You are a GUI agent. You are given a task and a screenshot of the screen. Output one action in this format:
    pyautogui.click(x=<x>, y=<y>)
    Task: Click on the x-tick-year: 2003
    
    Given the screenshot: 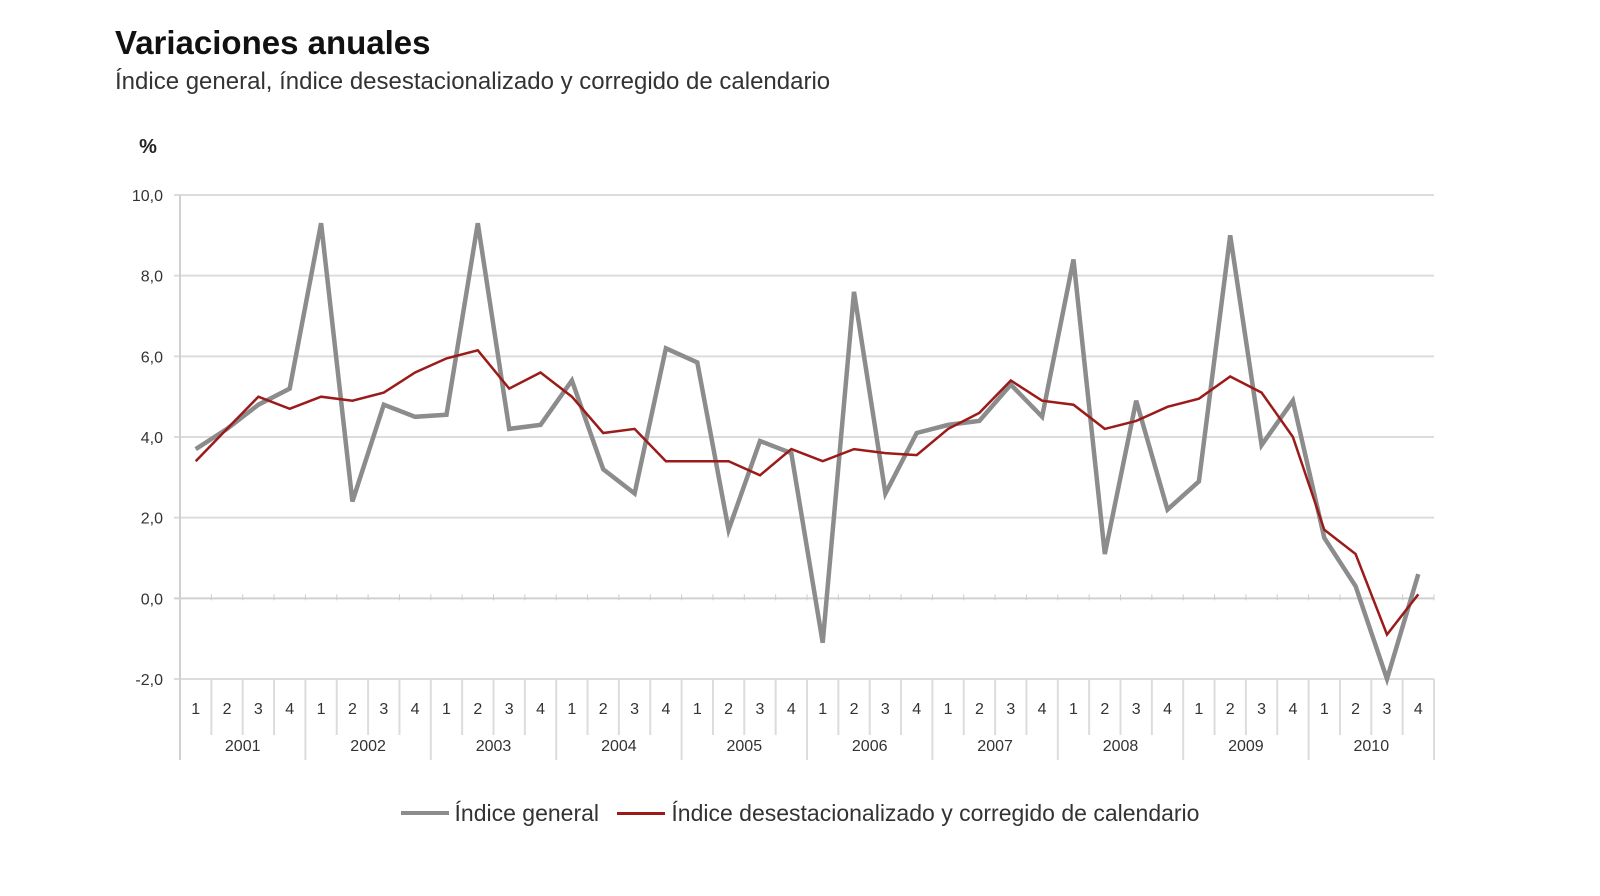 What is the action you would take?
    pyautogui.click(x=494, y=746)
    